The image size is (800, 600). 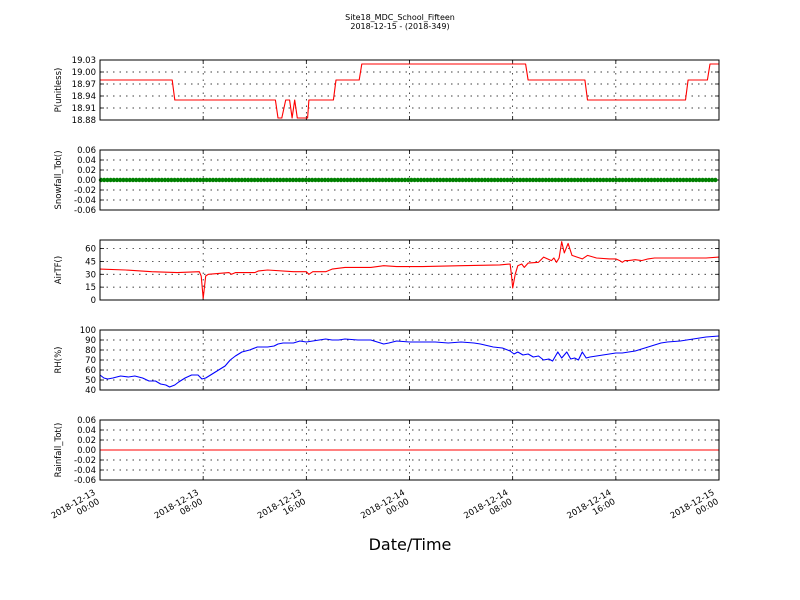 What do you see at coordinates (90, 361) in the screenshot?
I see `ytick-label: 70` at bounding box center [90, 361].